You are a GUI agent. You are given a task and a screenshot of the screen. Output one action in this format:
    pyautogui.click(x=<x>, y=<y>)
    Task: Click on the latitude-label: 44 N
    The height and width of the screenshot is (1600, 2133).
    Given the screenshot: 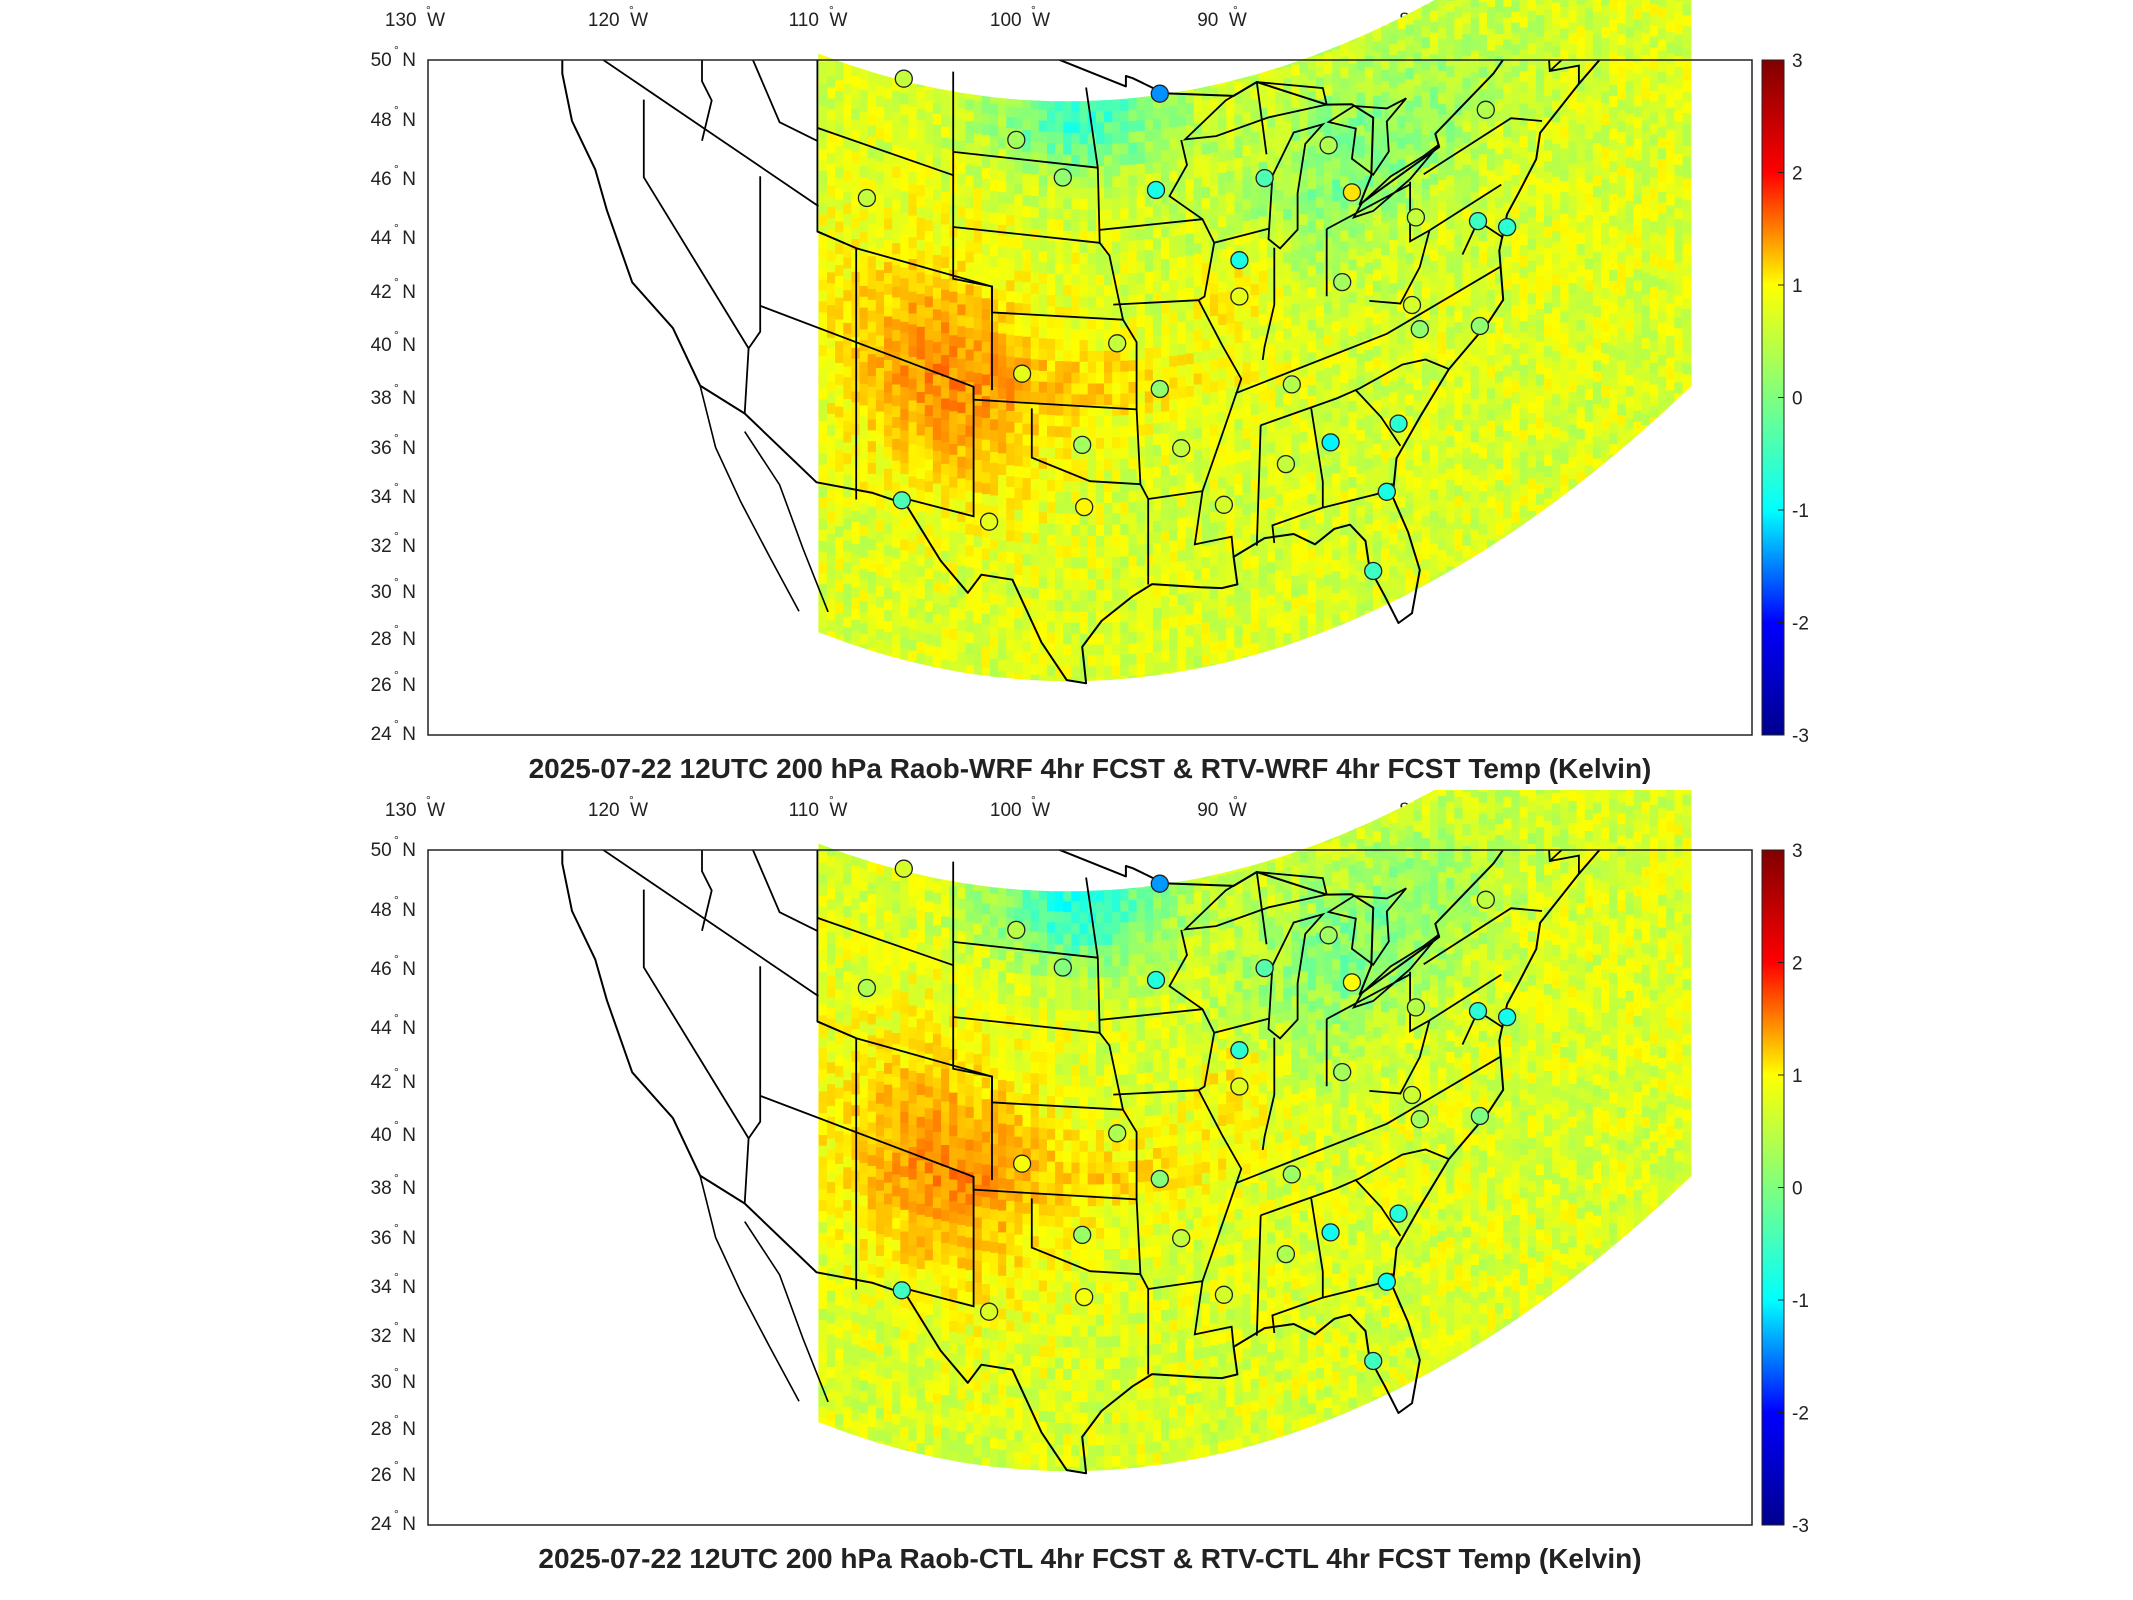 What is the action you would take?
    pyautogui.click(x=393, y=238)
    